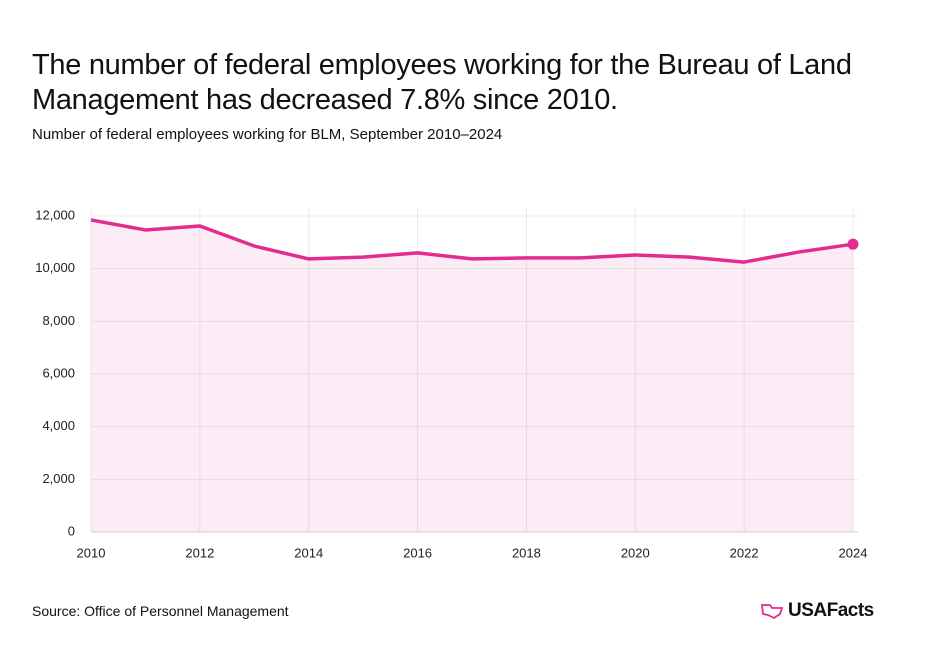 Image resolution: width=929 pixels, height=661 pixels. I want to click on x-tick-label: 2010, so click(91, 552).